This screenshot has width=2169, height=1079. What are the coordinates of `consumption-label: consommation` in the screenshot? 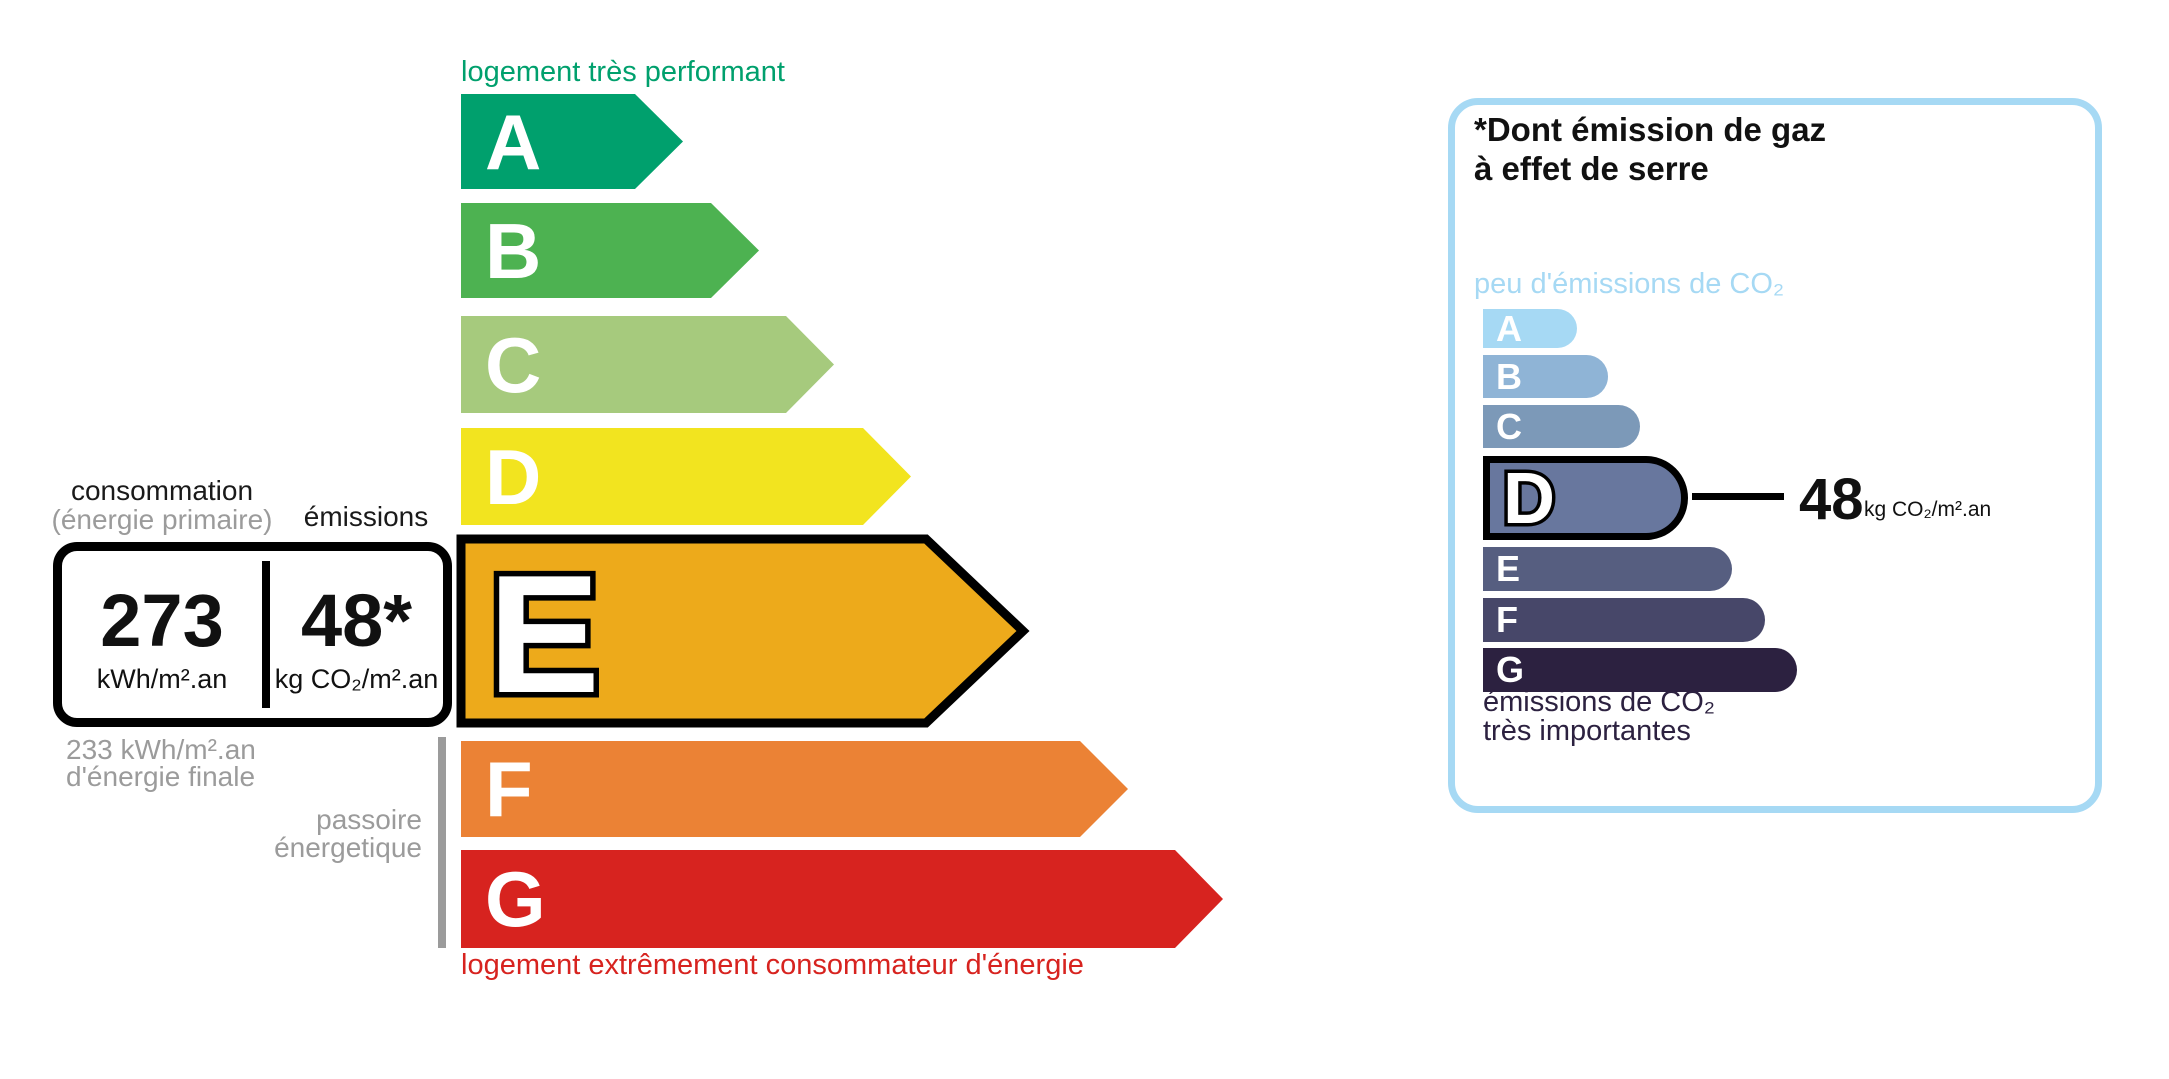 It's located at (162, 490).